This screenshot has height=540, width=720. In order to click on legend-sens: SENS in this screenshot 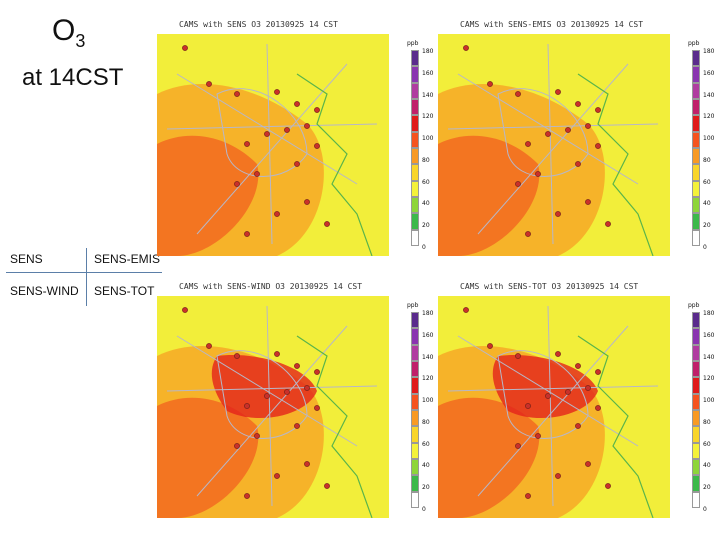, I will do `click(26, 259)`.